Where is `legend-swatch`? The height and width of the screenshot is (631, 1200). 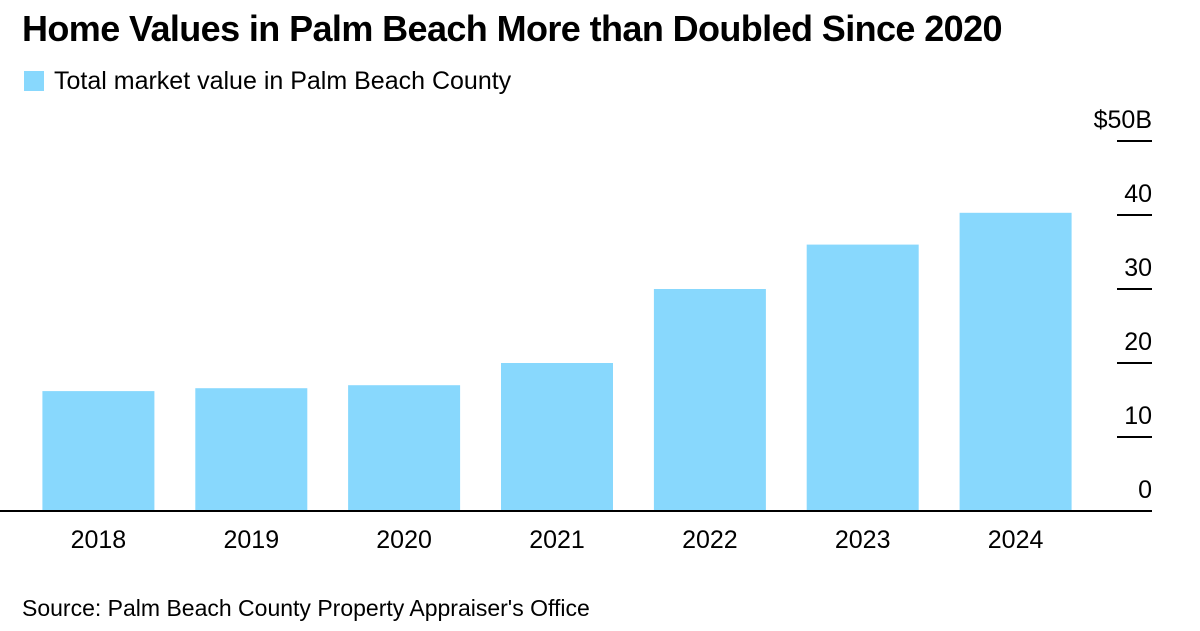 legend-swatch is located at coordinates (34, 81).